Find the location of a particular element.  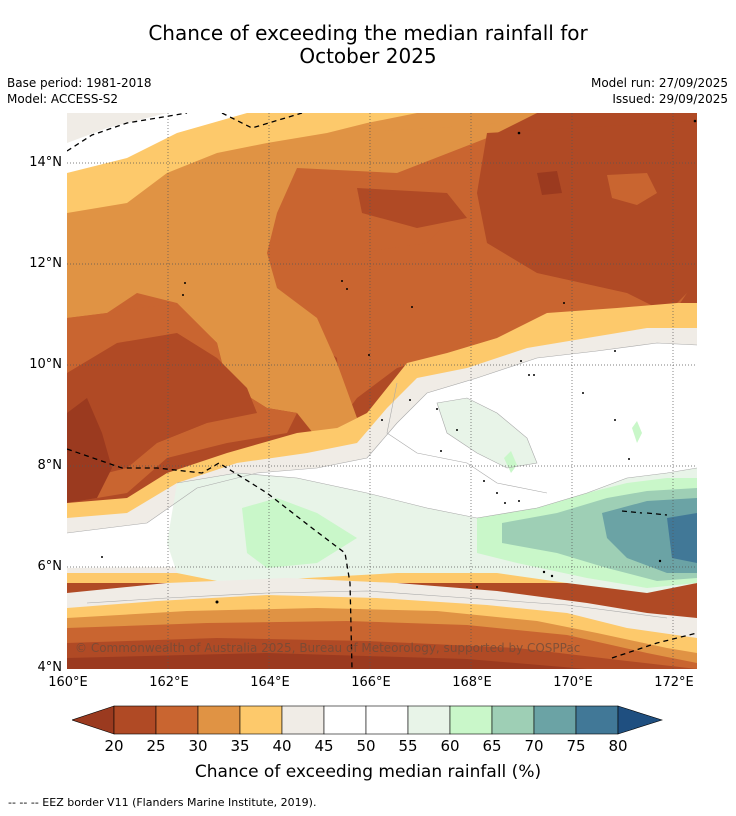

cb-tick-60: 60 is located at coordinates (450, 746).